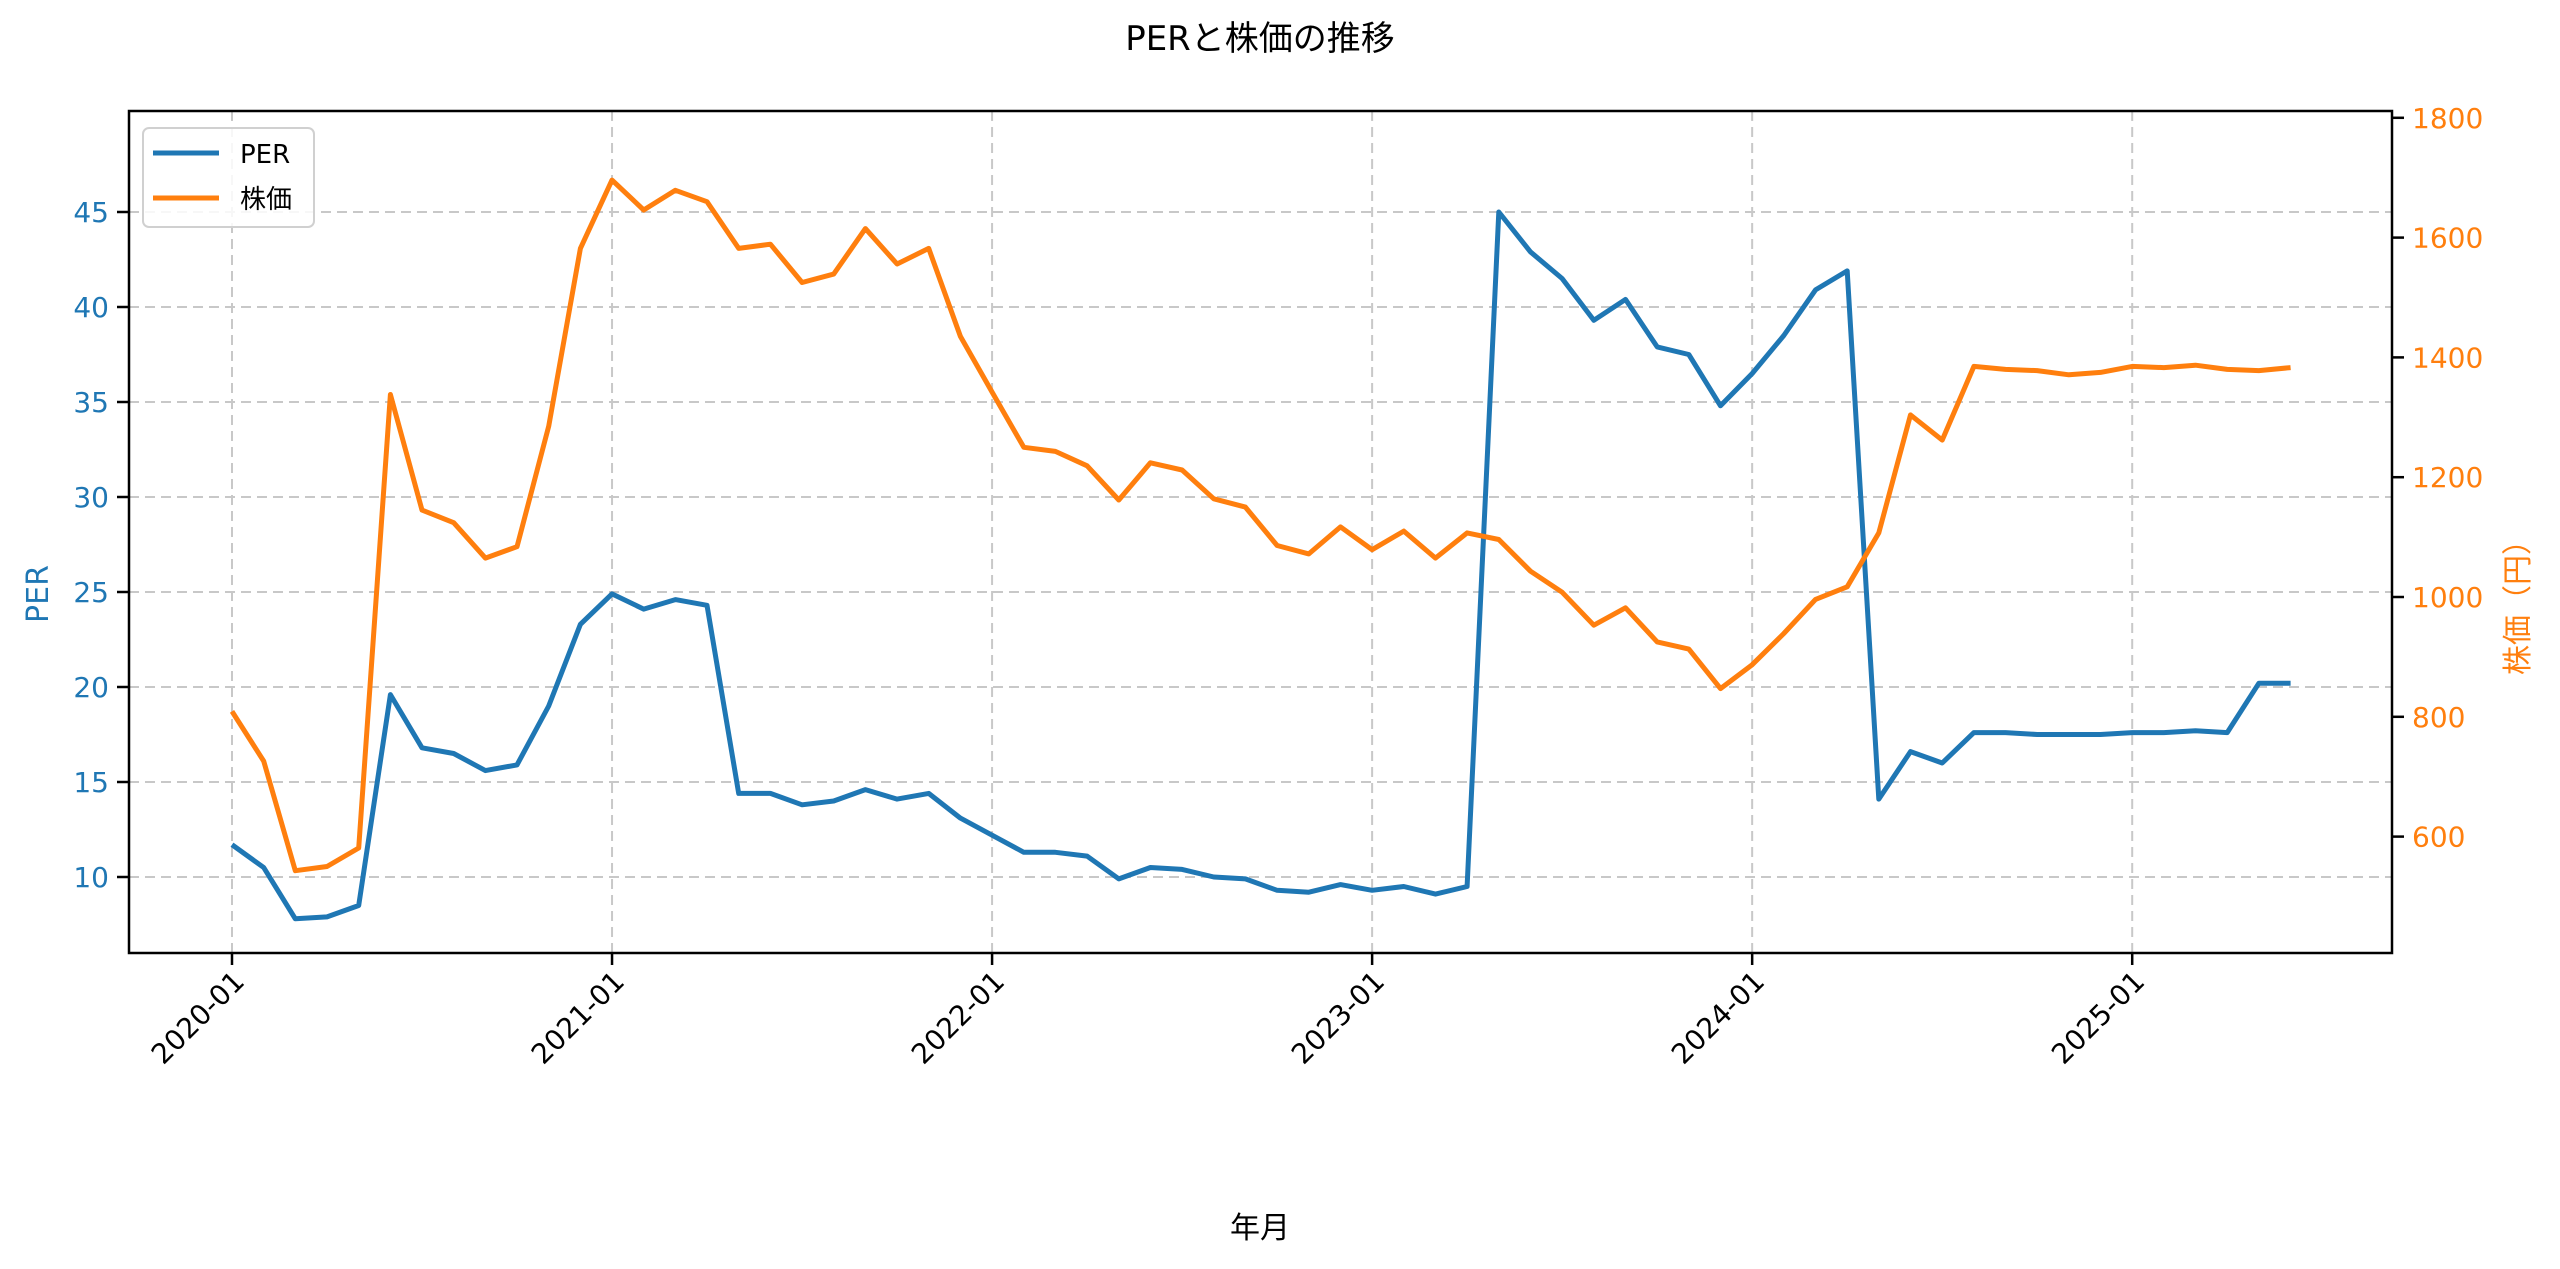 The height and width of the screenshot is (1269, 2560). Describe the element at coordinates (958, 1018) in the screenshot. I see `x-tick-label: 2022-01` at that location.